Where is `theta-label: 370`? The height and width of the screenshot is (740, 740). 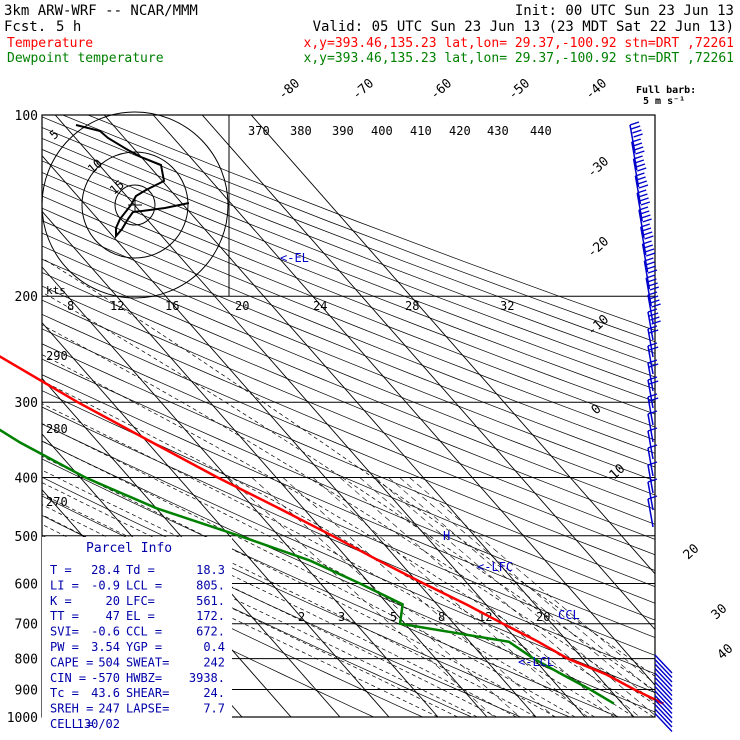
theta-label: 370 is located at coordinates (259, 131).